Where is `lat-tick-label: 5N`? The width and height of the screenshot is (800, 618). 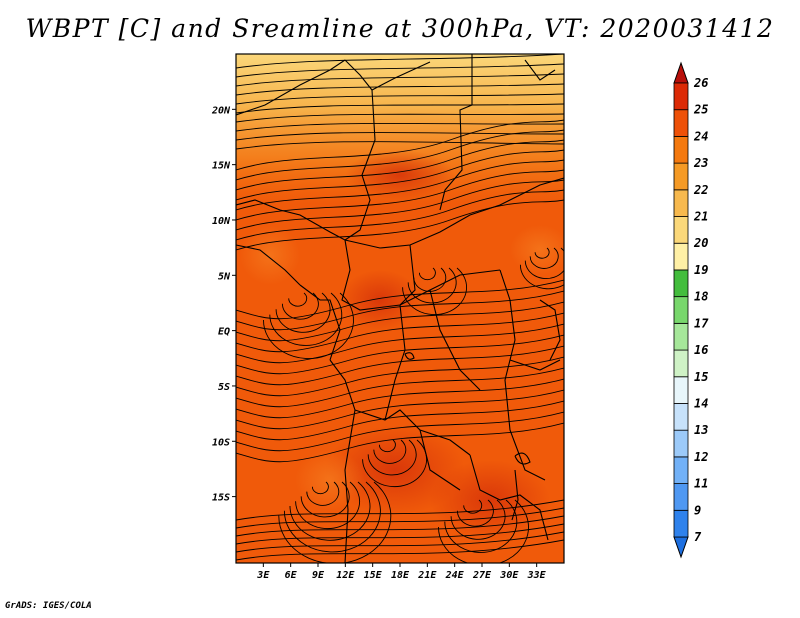
lat-tick-label: 5N is located at coordinates (224, 276).